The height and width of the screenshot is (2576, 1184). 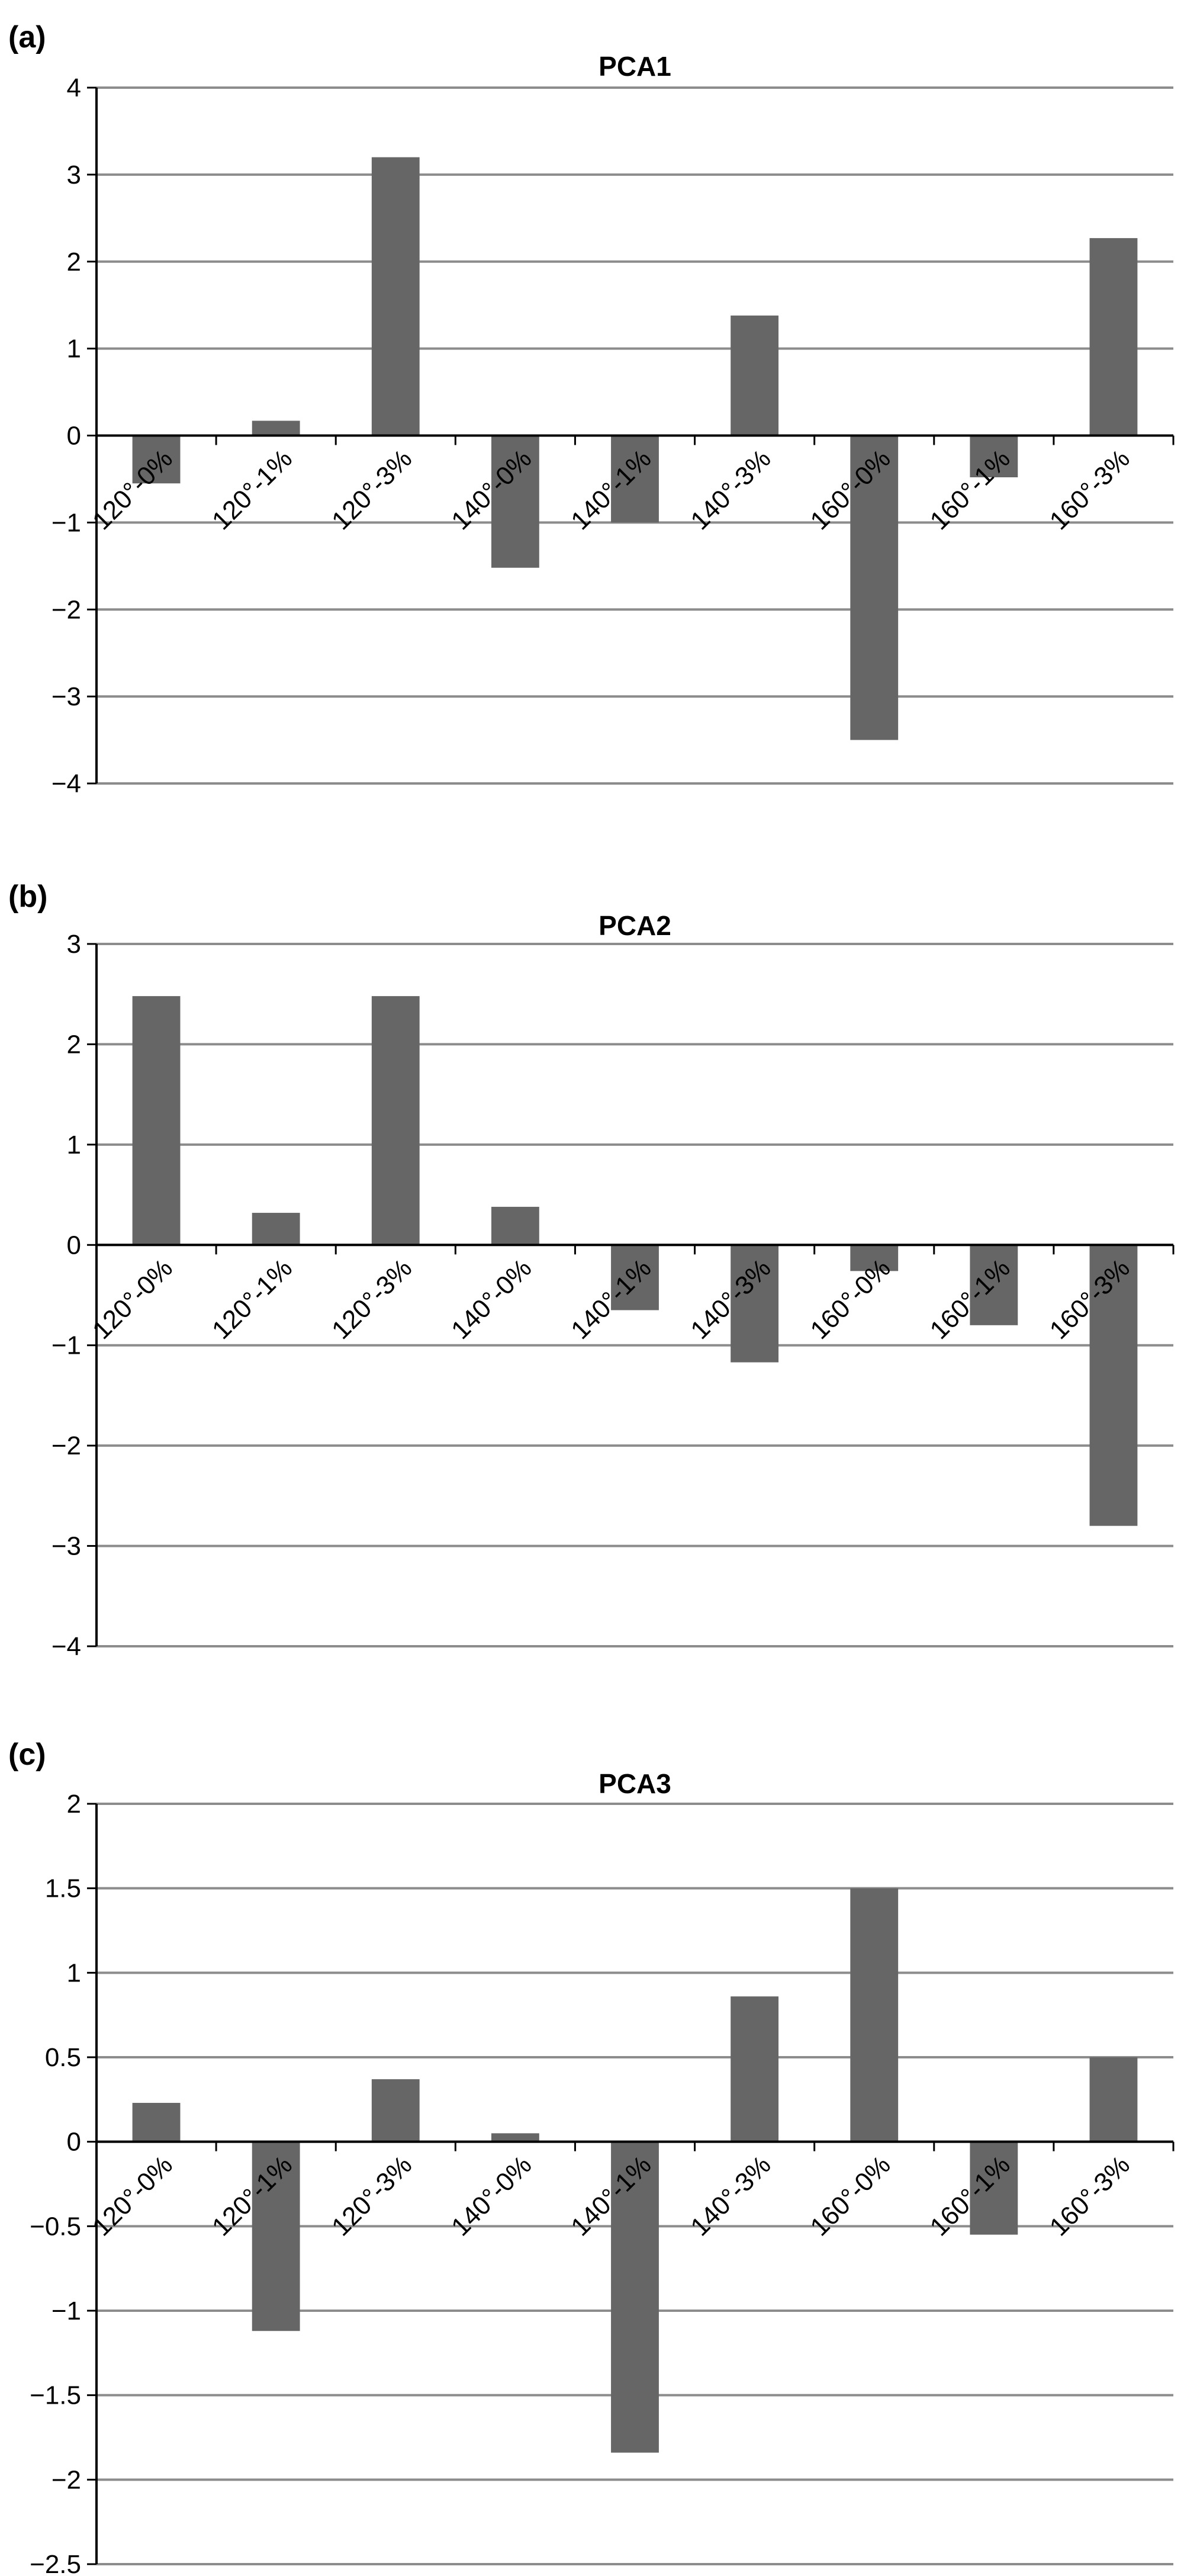 What do you see at coordinates (850, 2195) in the screenshot?
I see `x-tick-label: 160°-0%` at bounding box center [850, 2195].